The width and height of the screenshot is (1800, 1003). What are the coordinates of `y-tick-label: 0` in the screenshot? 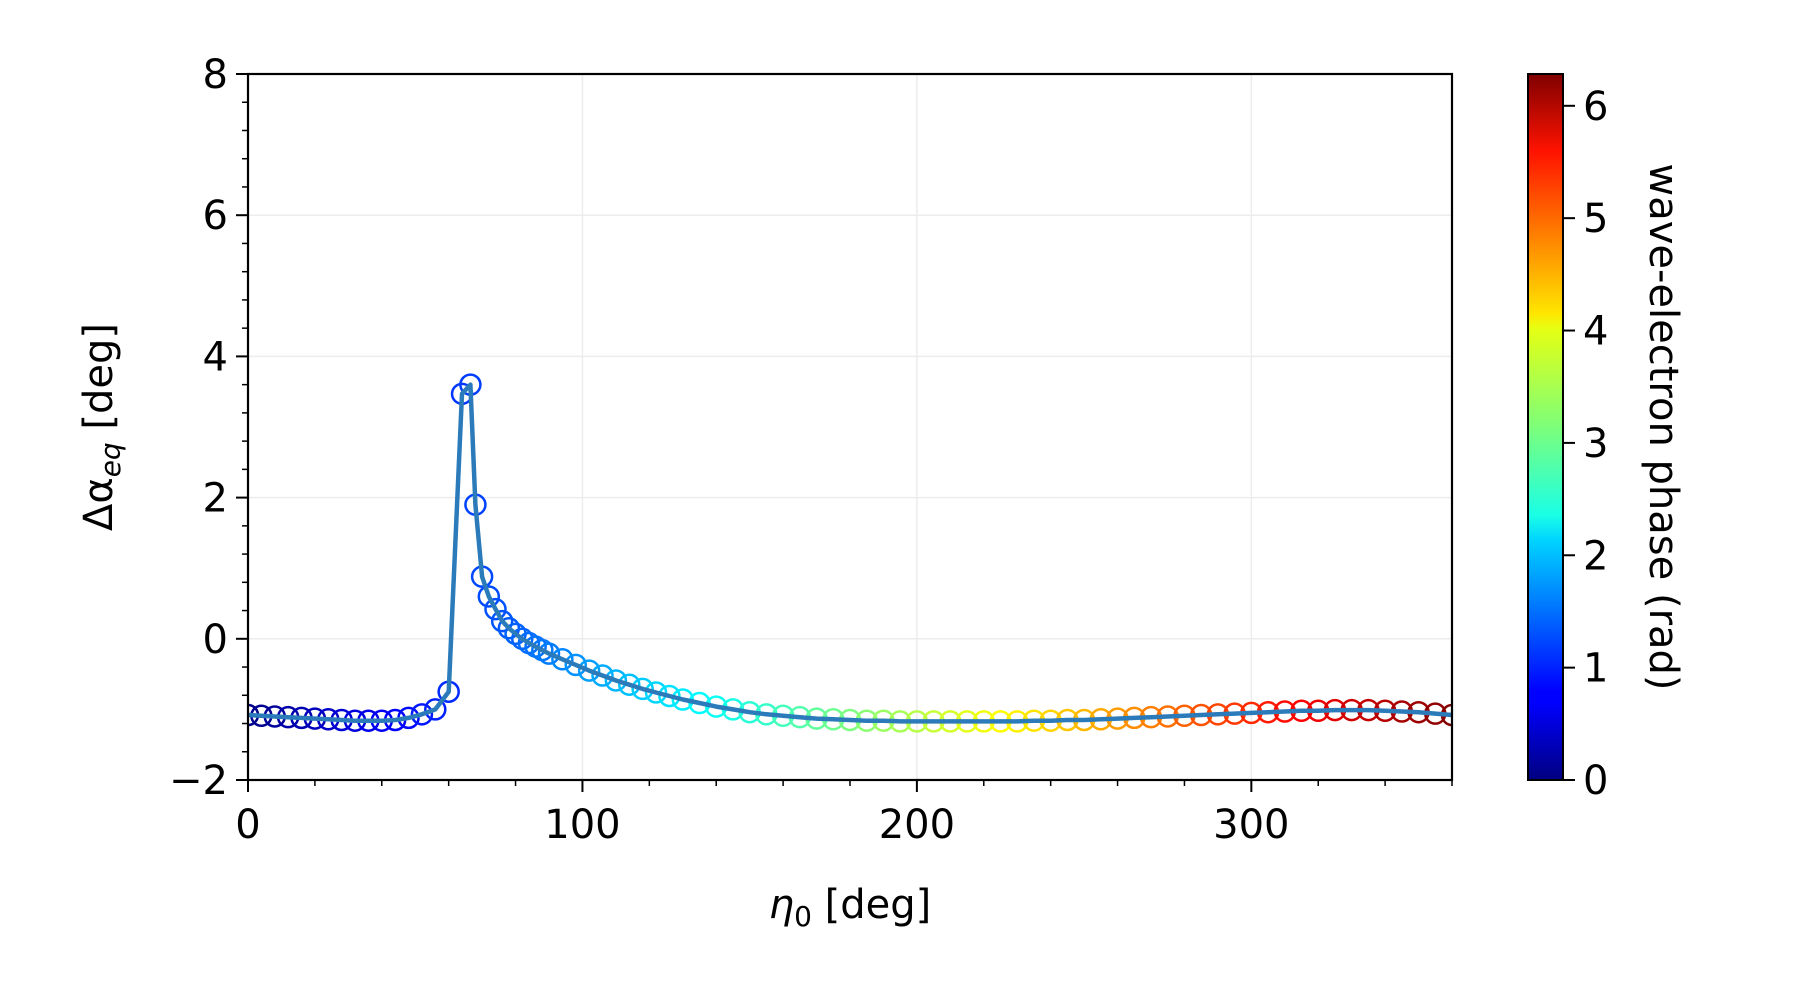 It's located at (215, 640).